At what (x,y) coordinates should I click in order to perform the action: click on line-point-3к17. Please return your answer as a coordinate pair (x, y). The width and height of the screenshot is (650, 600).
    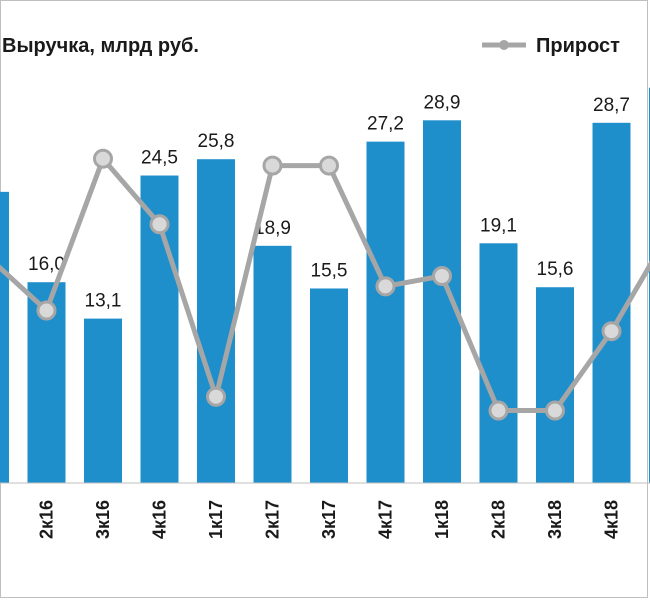
    Looking at the image, I should click on (329, 165).